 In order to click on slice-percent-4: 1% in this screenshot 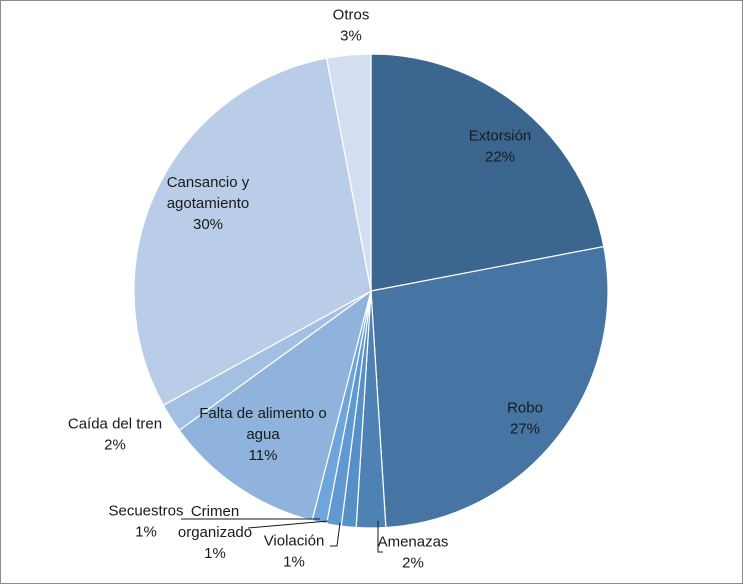, I will do `click(215, 553)`.